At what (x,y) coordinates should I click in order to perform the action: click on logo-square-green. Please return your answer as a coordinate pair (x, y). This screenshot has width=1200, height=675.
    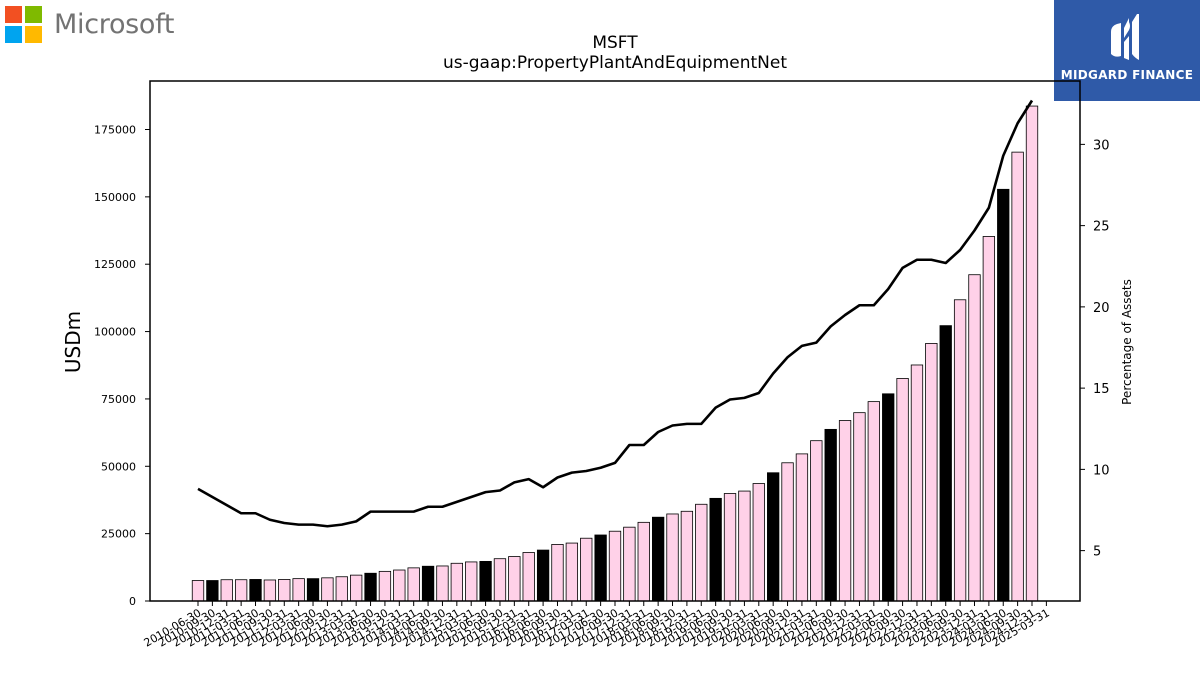
    Looking at the image, I should click on (33, 14).